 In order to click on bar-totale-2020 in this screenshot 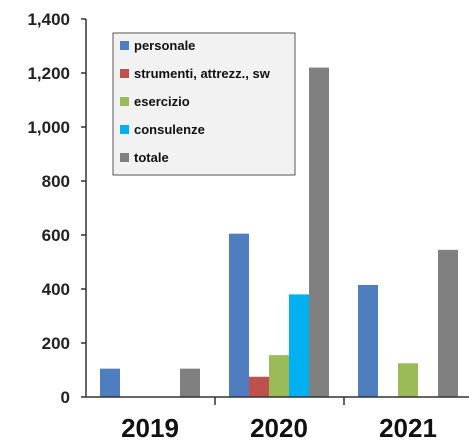, I will do `click(319, 232)`.